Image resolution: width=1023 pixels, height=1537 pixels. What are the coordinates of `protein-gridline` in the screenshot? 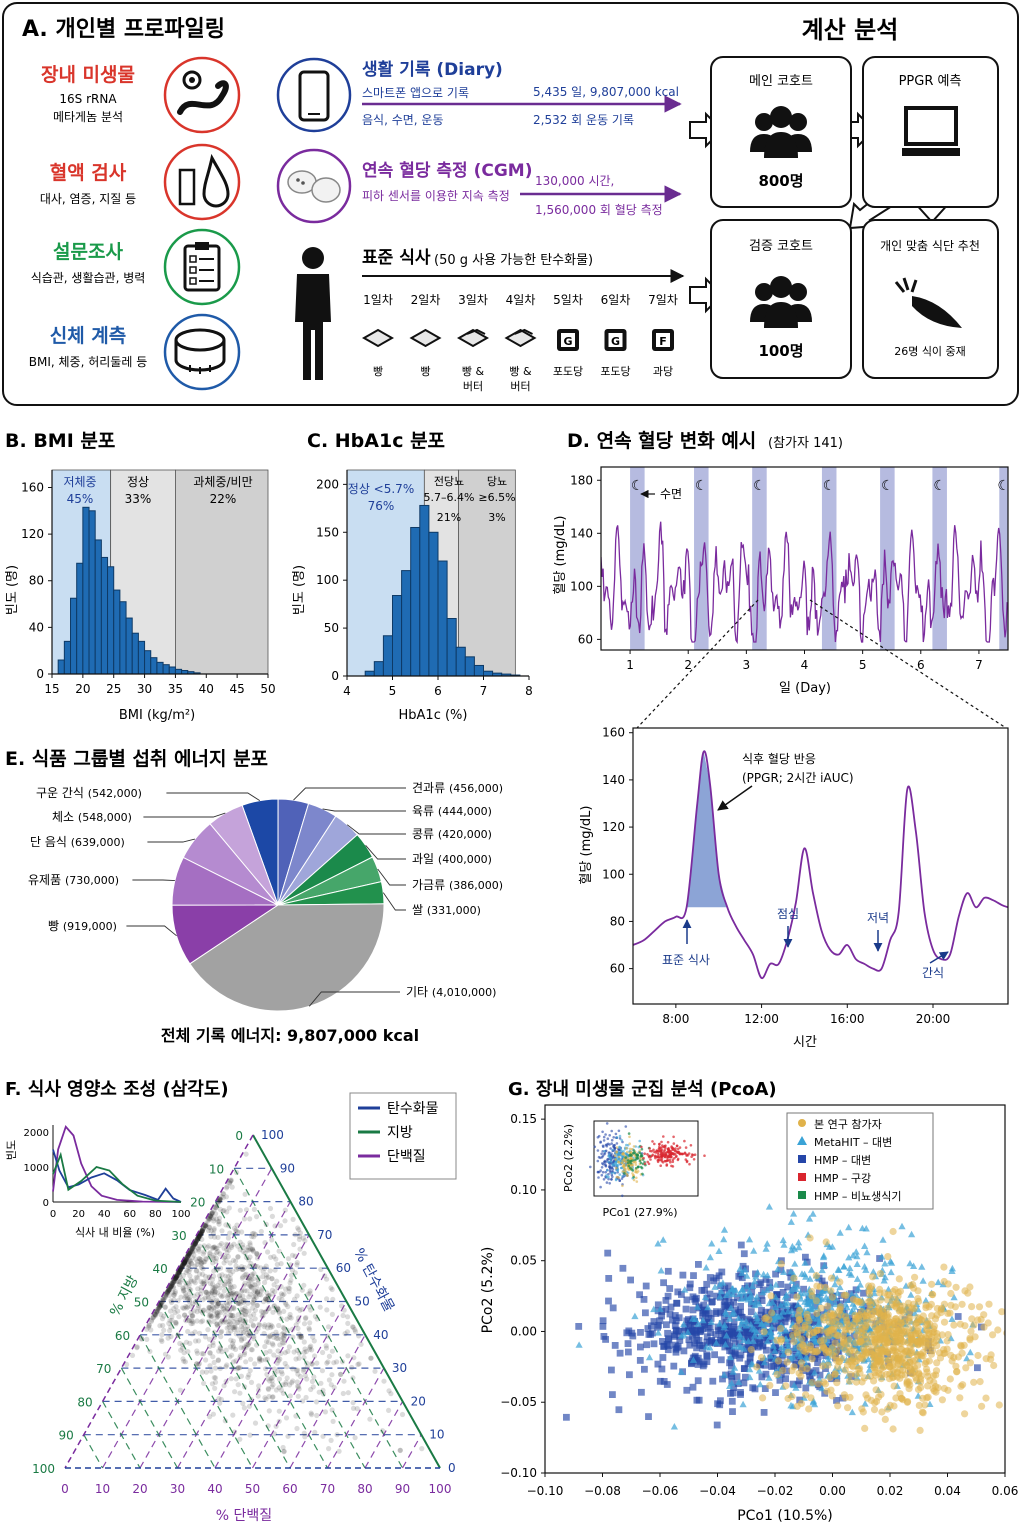 It's located at (384, 1435).